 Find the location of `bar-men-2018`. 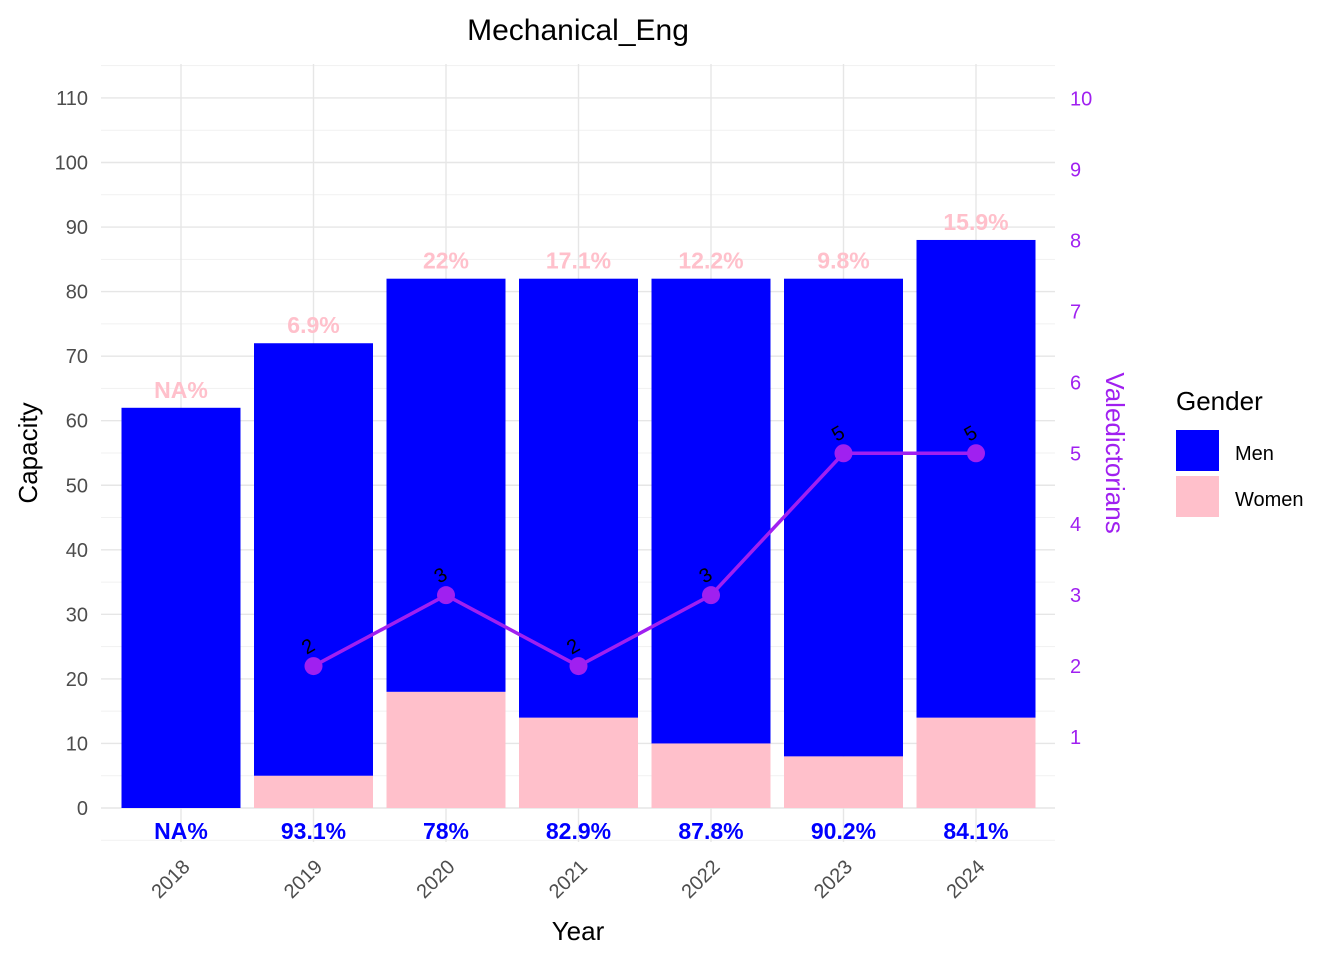

bar-men-2018 is located at coordinates (181, 607).